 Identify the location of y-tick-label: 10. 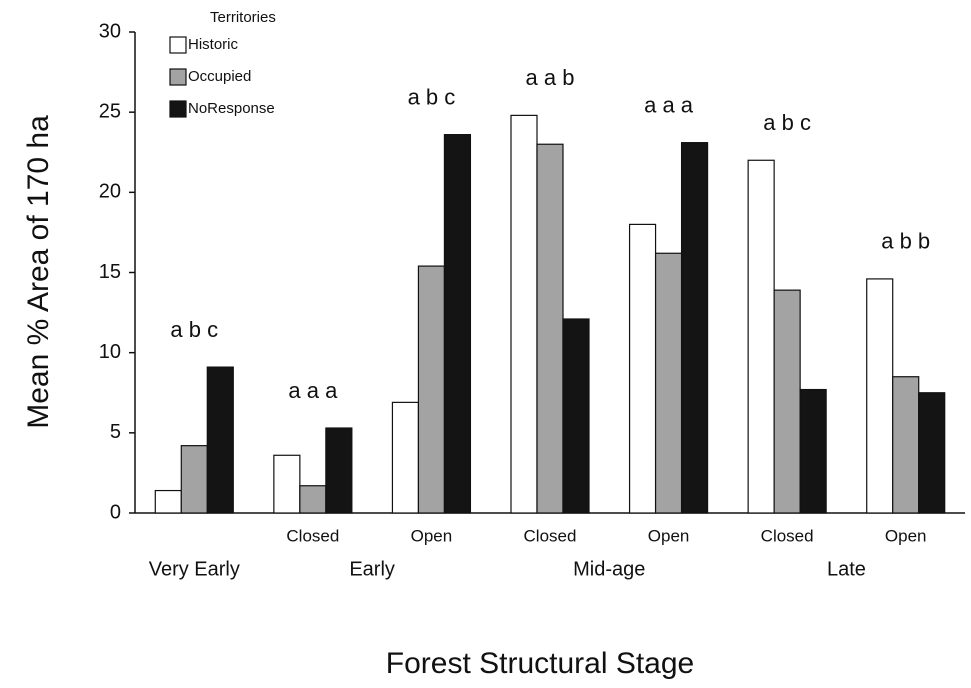
(110, 352).